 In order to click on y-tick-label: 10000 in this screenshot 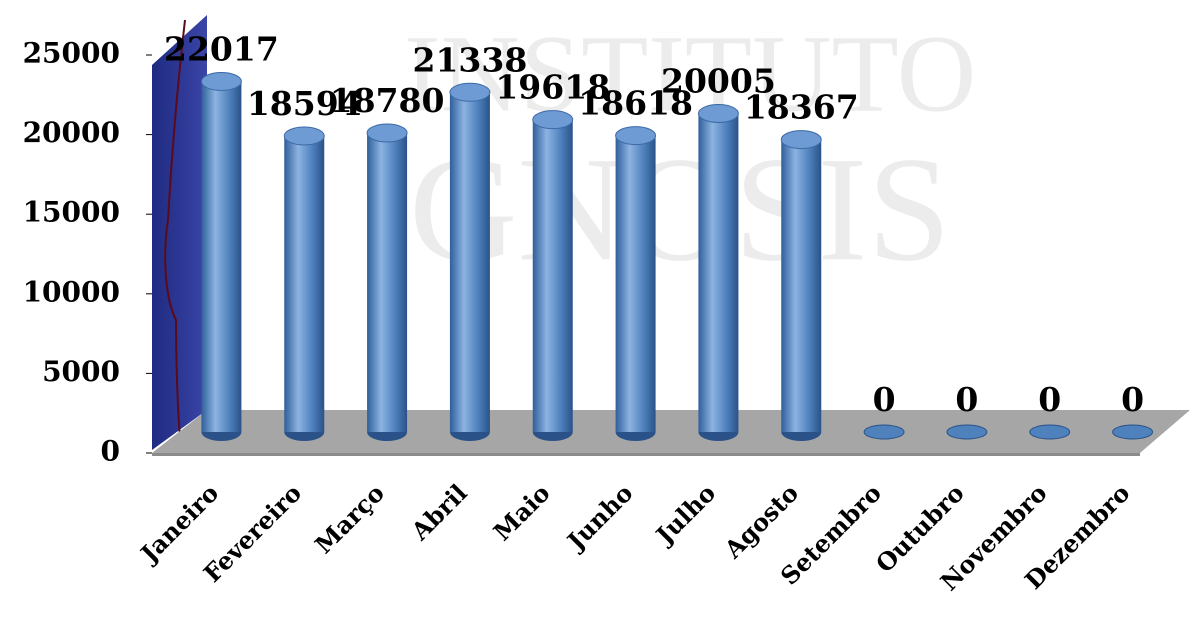, I will do `click(71, 291)`.